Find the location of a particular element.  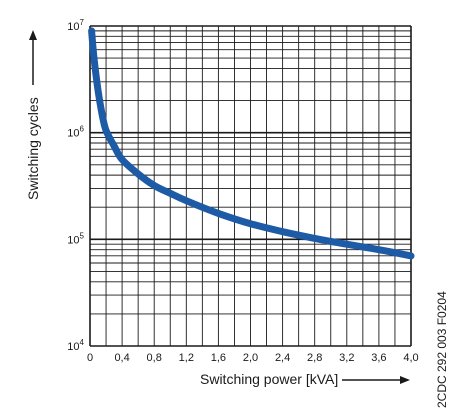

x-tick-label: 0,8 is located at coordinates (154, 358).